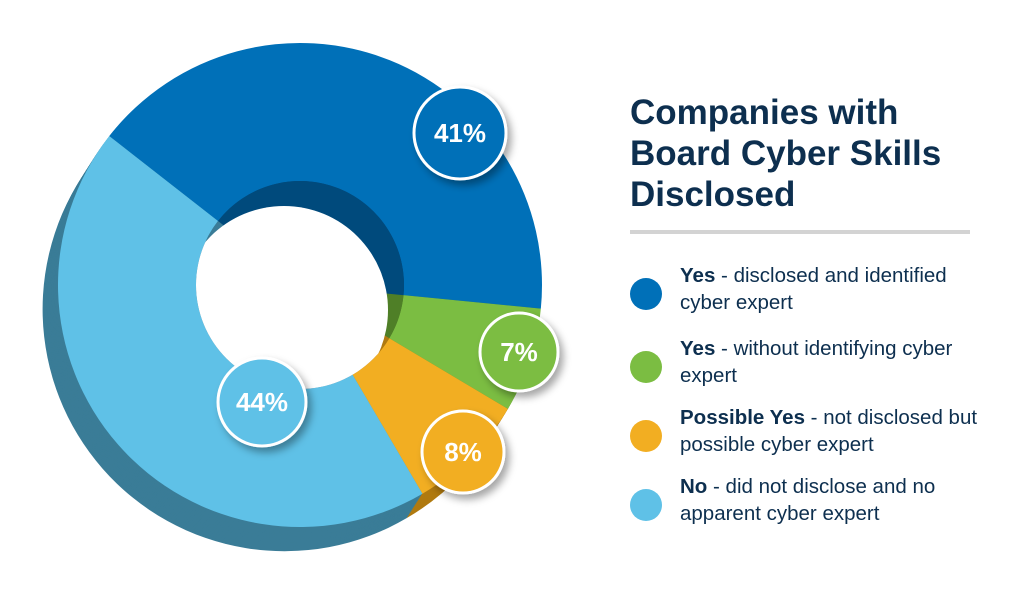 Image resolution: width=1024 pixels, height=609 pixels. Describe the element at coordinates (742, 417) in the screenshot. I see `legend-bold: Possible Yes` at that location.